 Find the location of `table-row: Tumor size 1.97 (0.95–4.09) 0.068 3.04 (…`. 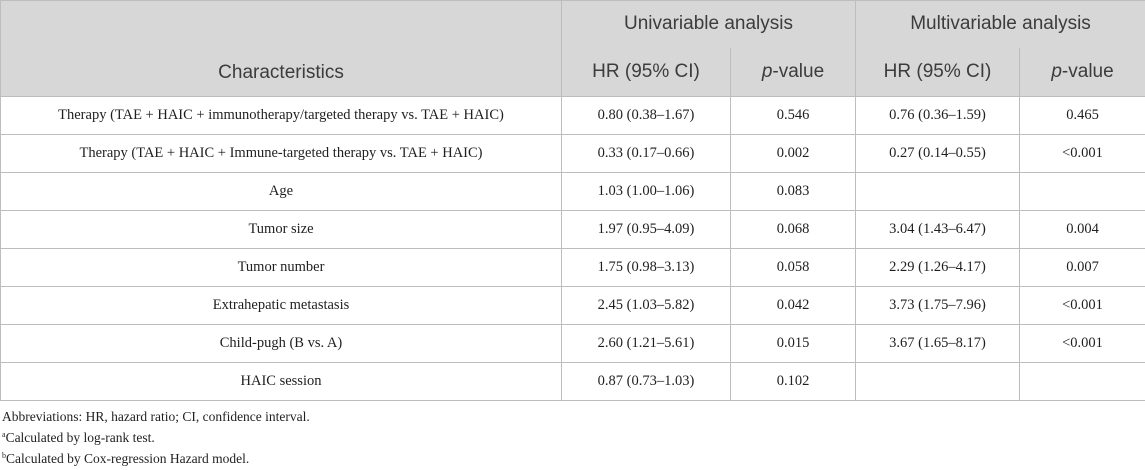

table-row: Tumor size 1.97 (0.95–4.09) 0.068 3.04 (… is located at coordinates (572, 229).